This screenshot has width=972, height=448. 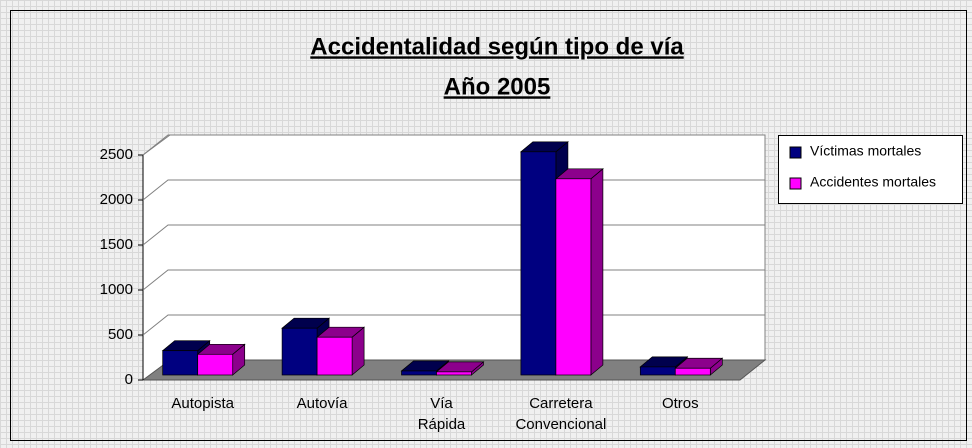 What do you see at coordinates (129, 379) in the screenshot?
I see `y-tick-label: 0` at bounding box center [129, 379].